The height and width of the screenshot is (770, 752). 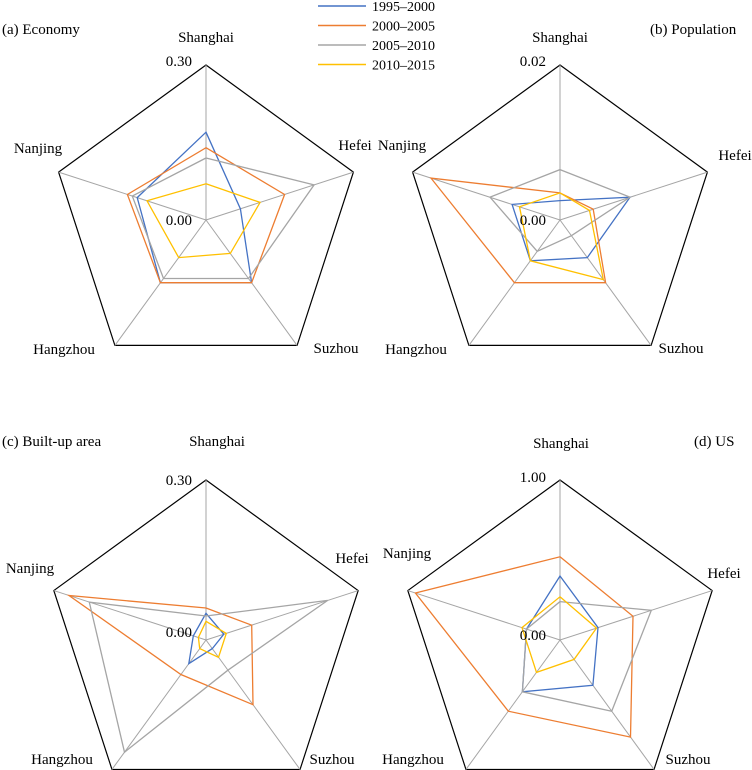 What do you see at coordinates (533, 62) in the screenshot?
I see `tick-label-max: 0.02` at bounding box center [533, 62].